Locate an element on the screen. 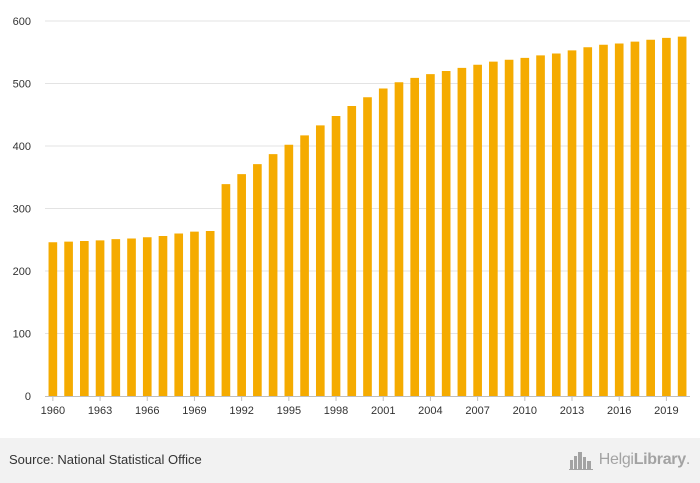 This screenshot has height=483, width=700. brand-name: HelgiLibrary. is located at coordinates (644, 460).